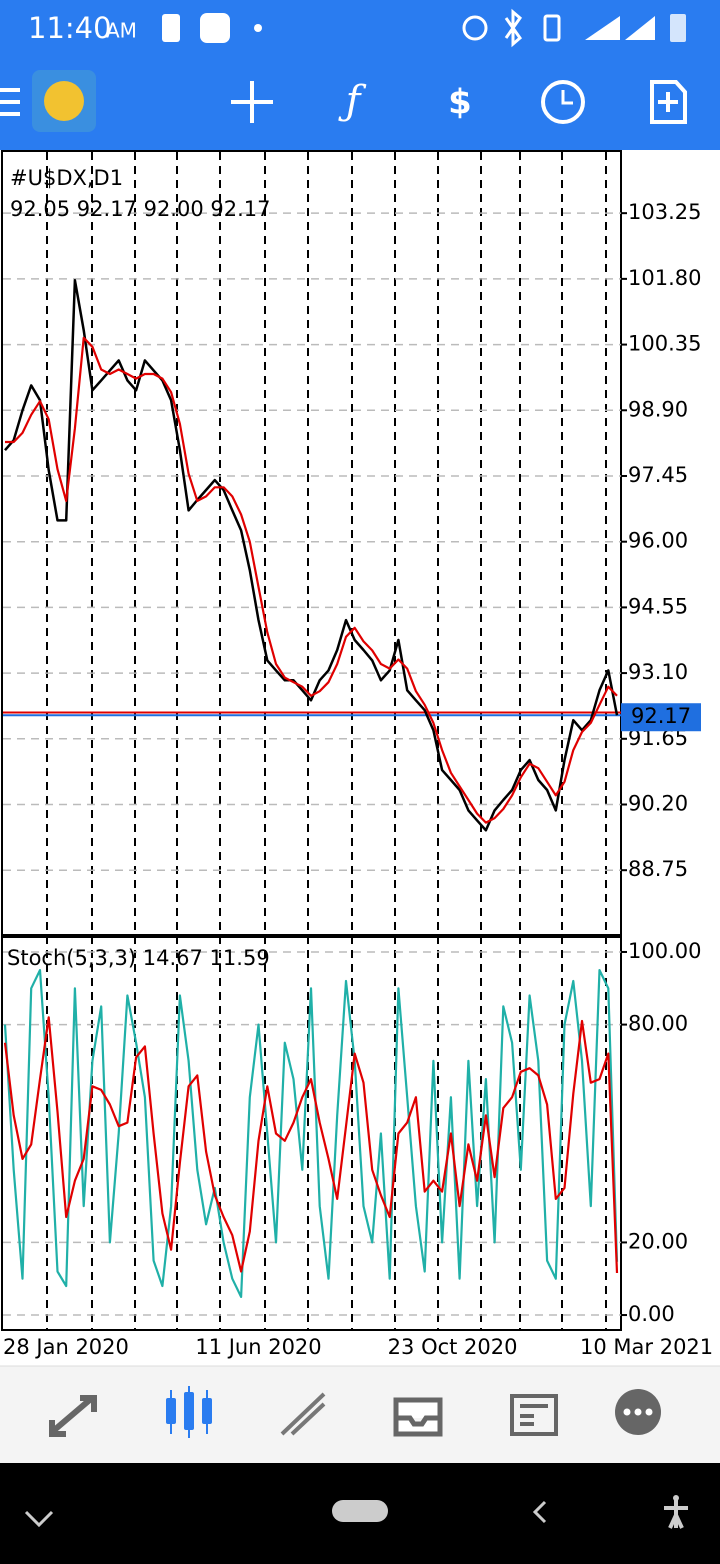  Describe the element at coordinates (258, 28) in the screenshot. I see `dot` at that location.